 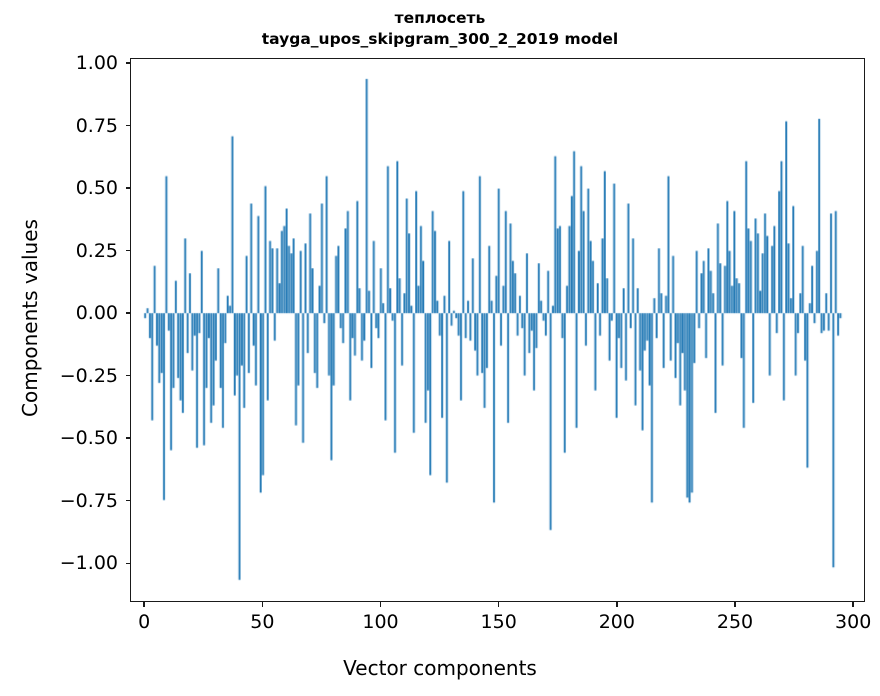 What do you see at coordinates (853, 622) in the screenshot?
I see `x-tick-label: 300` at bounding box center [853, 622].